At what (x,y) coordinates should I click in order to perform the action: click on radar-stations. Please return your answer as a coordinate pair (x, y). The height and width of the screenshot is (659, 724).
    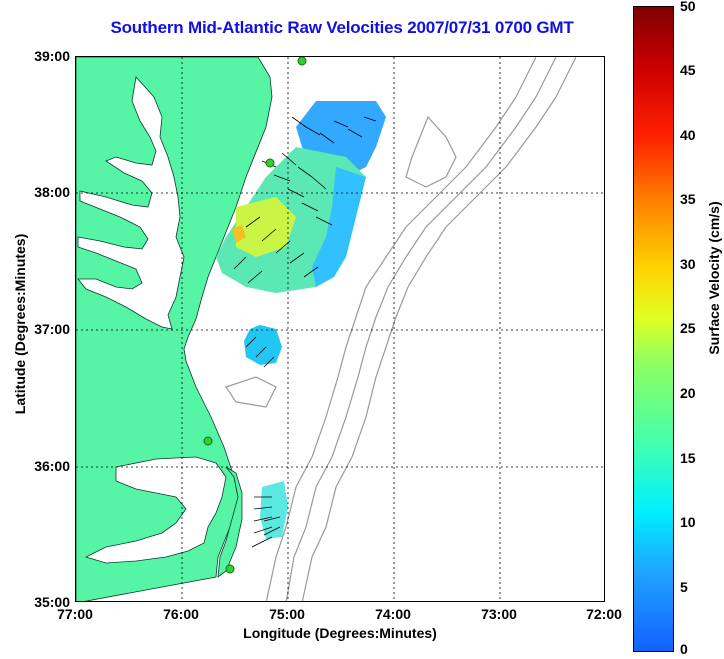
    Looking at the image, I should click on (255, 315).